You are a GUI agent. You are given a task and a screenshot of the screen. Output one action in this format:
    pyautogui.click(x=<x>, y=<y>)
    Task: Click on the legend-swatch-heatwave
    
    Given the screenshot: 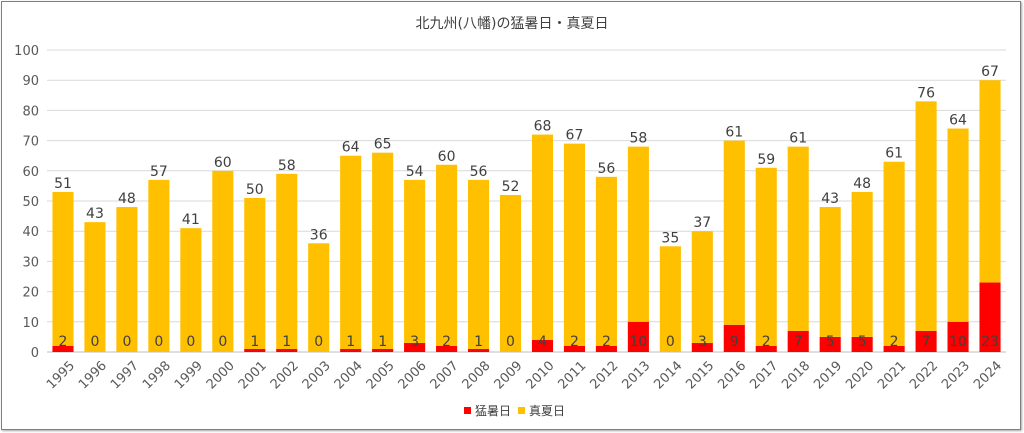 What is the action you would take?
    pyautogui.click(x=467, y=410)
    